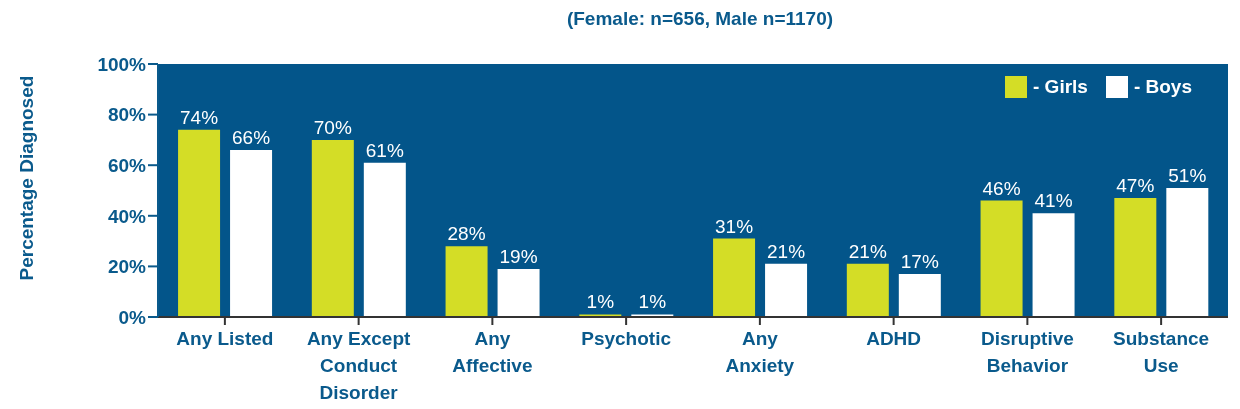 The width and height of the screenshot is (1240, 409). I want to click on data-label: 17%, so click(919, 261).